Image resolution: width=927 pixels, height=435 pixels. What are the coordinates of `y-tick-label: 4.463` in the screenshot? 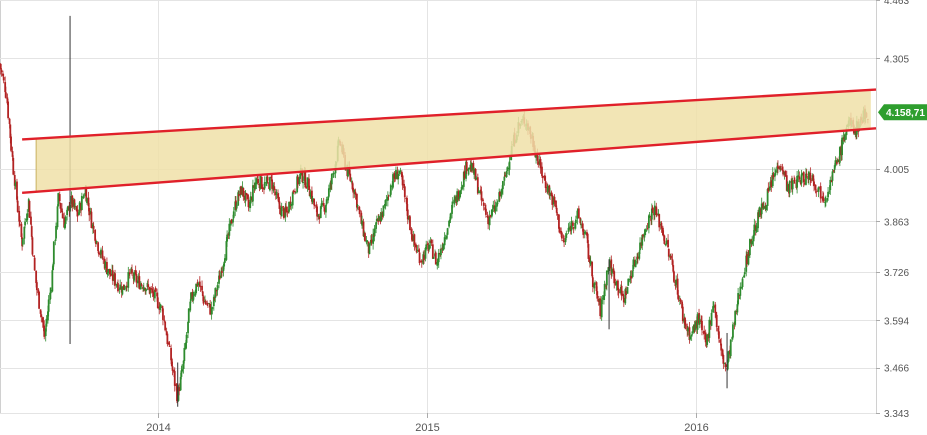 It's located at (896, 3).